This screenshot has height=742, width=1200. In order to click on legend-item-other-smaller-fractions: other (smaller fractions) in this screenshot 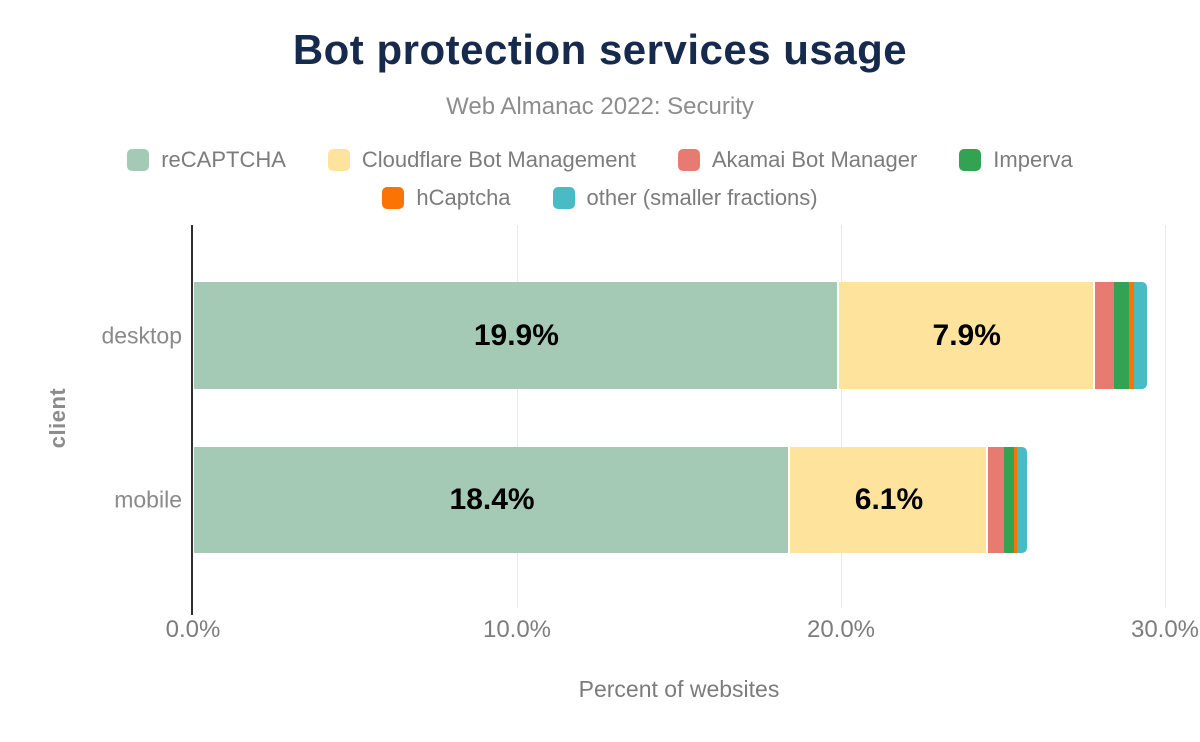, I will do `click(685, 198)`.